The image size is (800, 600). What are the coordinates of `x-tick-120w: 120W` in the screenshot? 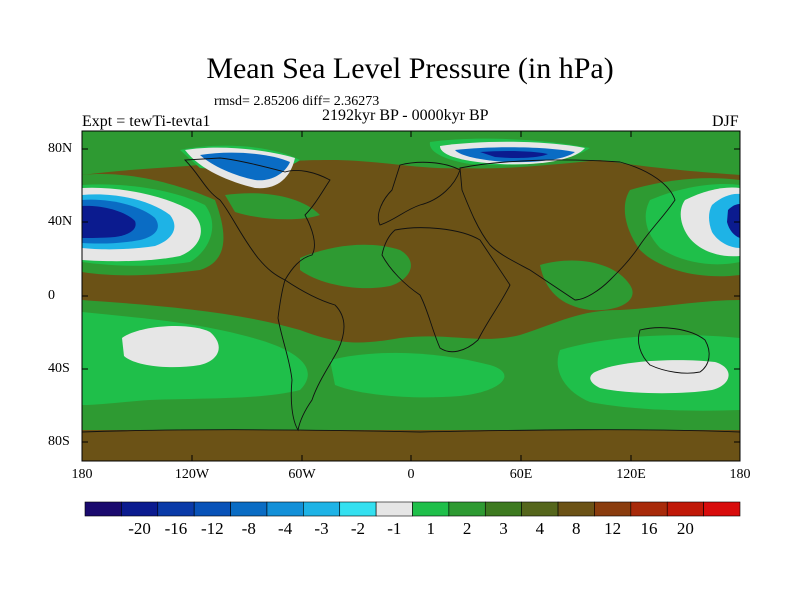 It's located at (192, 474).